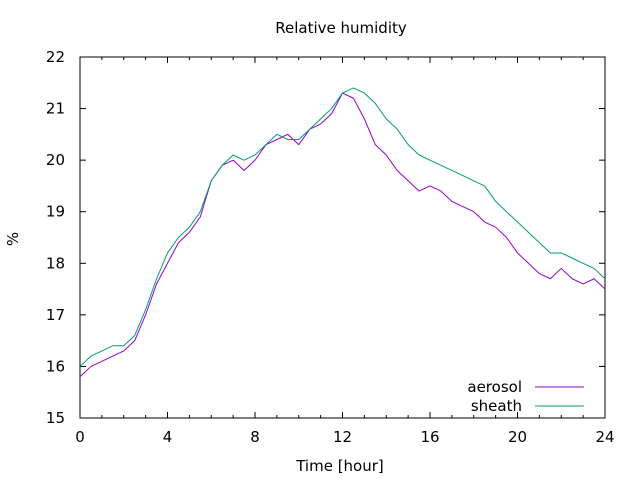  I want to click on y-tick-label: 18, so click(55, 263).